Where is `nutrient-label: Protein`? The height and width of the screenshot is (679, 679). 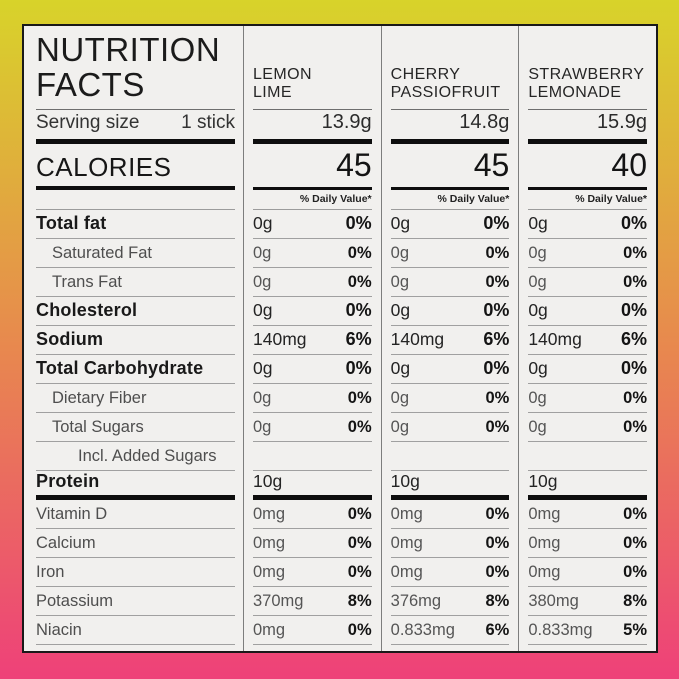 nutrient-label: Protein is located at coordinates (68, 481).